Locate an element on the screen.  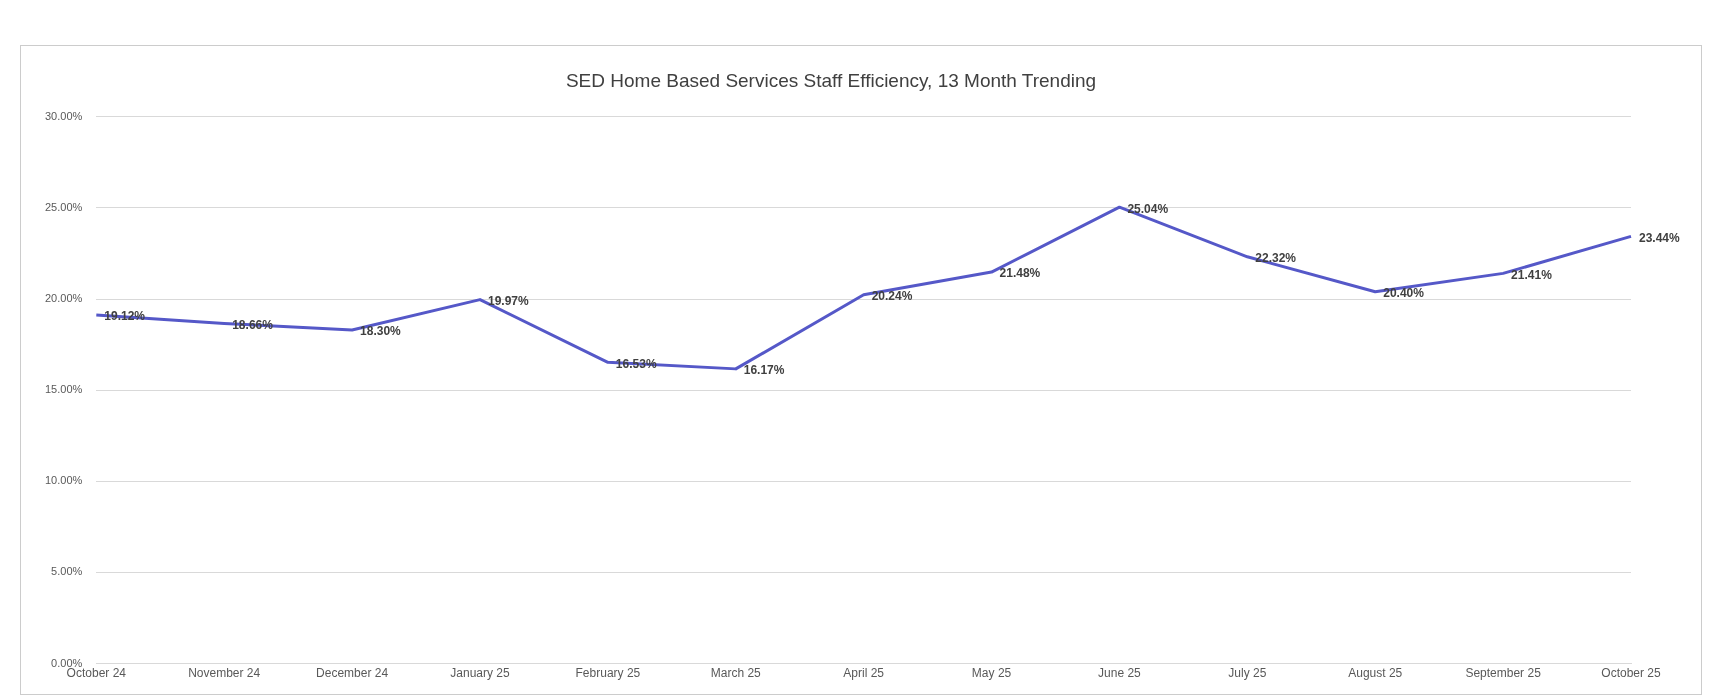
x-tick-label: May 25 is located at coordinates (991, 673).